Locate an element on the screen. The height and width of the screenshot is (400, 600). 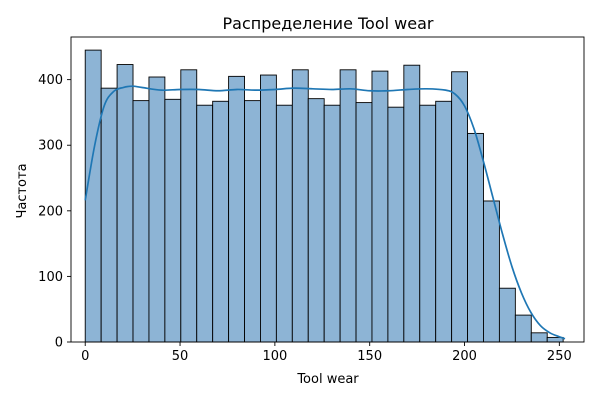
x-tick-label: 200 is located at coordinates (464, 356).